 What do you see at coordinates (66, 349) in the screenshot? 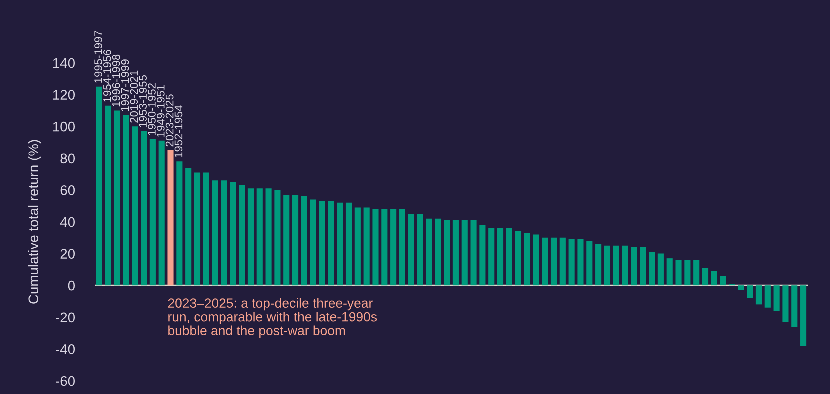
I see `y-tick-label: -40` at bounding box center [66, 349].